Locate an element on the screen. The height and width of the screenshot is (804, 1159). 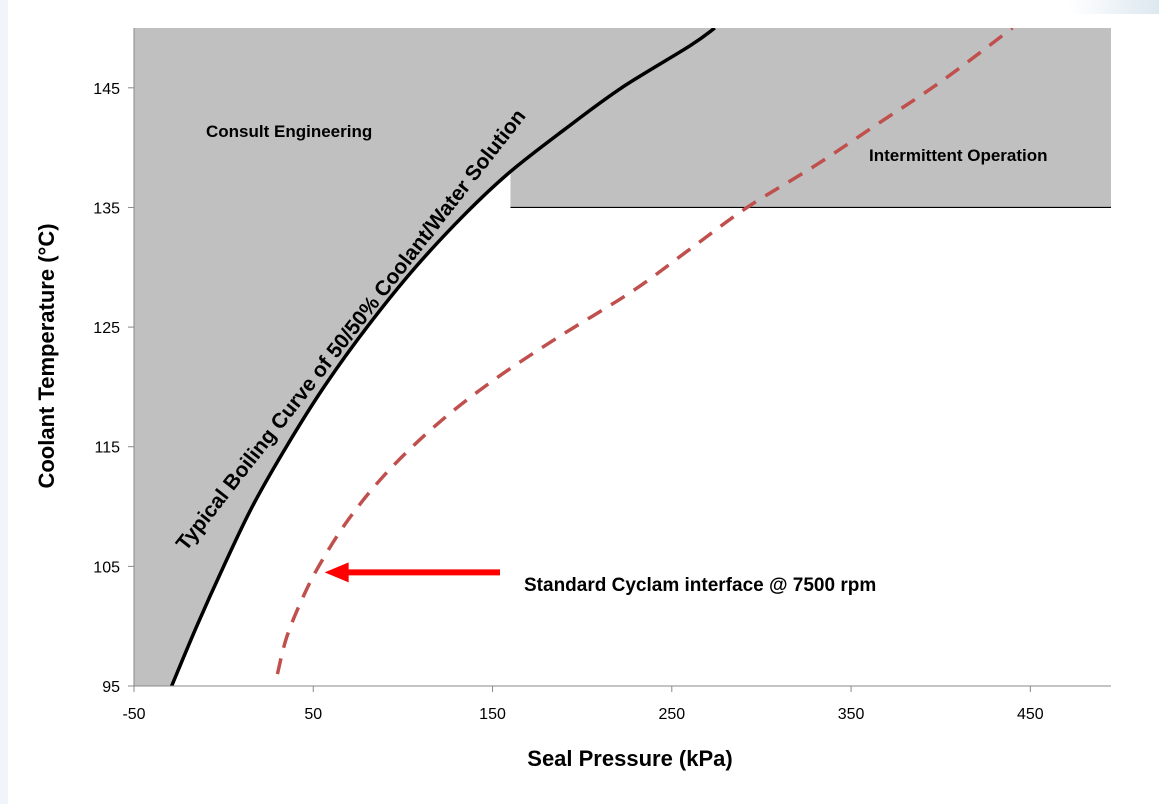
slide-edge is located at coordinates (4, 402).